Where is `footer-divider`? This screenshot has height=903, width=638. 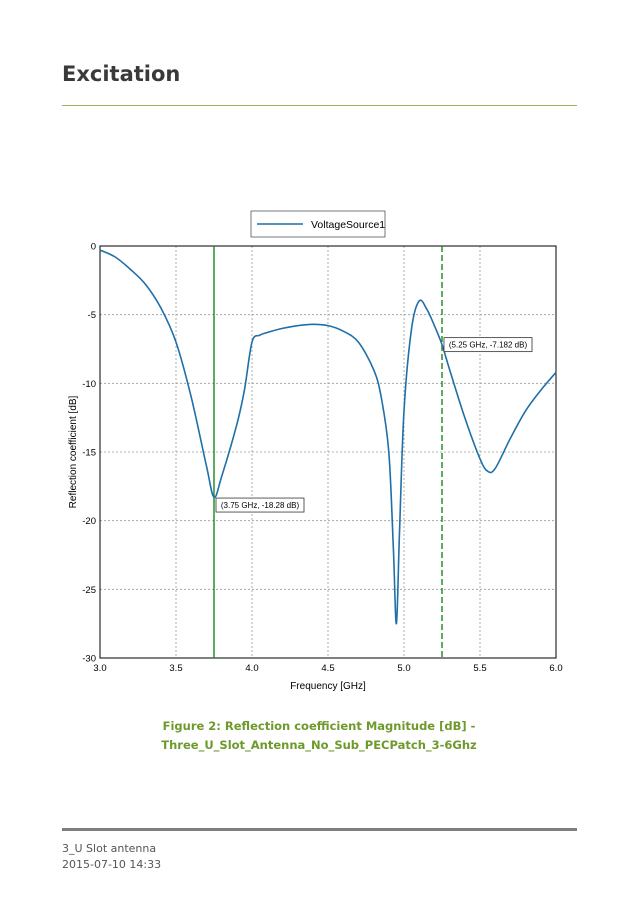 footer-divider is located at coordinates (319, 829).